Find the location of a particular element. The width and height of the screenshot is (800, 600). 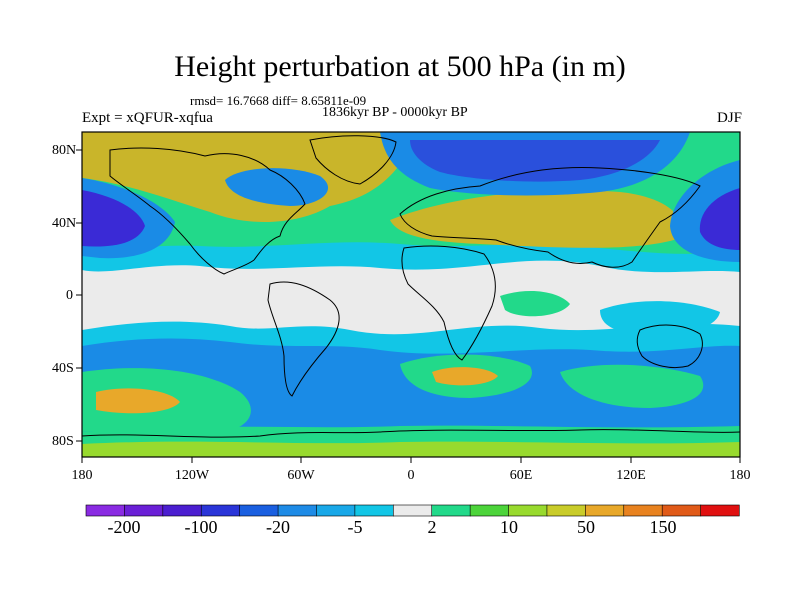

map-title: Height perturbation at 500 hPa (in m) is located at coordinates (400, 66).